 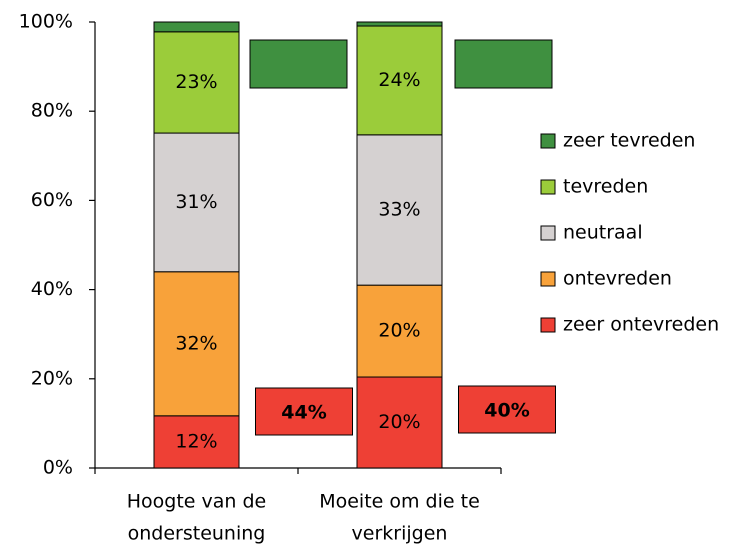 I want to click on legend-label: zeer tevreden, so click(x=629, y=141).